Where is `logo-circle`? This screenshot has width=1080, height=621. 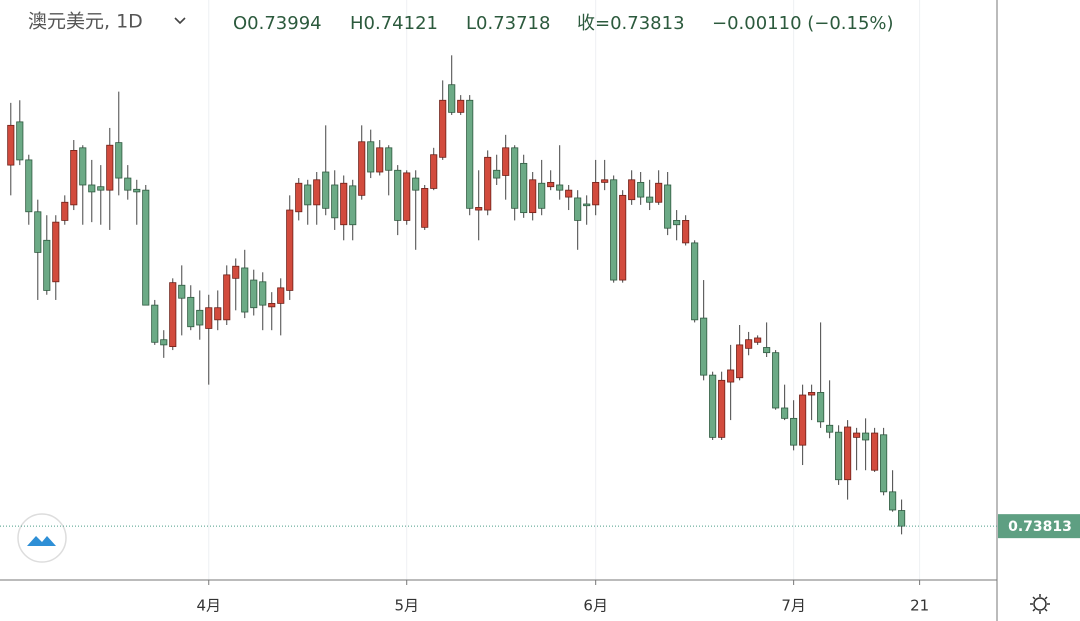 logo-circle is located at coordinates (42, 538).